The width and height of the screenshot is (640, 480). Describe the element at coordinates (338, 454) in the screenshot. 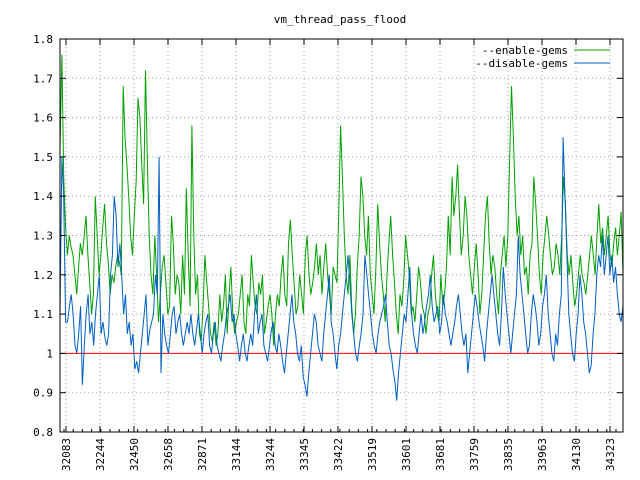

I see `x-tick-label: 33422` at that location.